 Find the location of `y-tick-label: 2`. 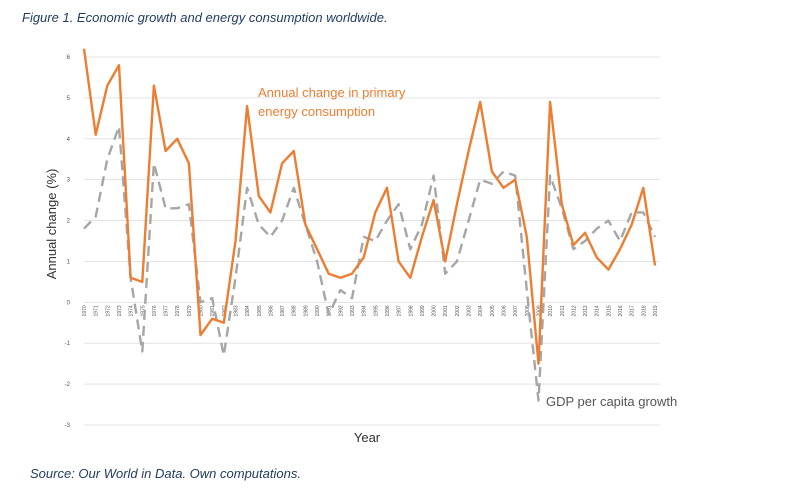

y-tick-label: 2 is located at coordinates (69, 222).